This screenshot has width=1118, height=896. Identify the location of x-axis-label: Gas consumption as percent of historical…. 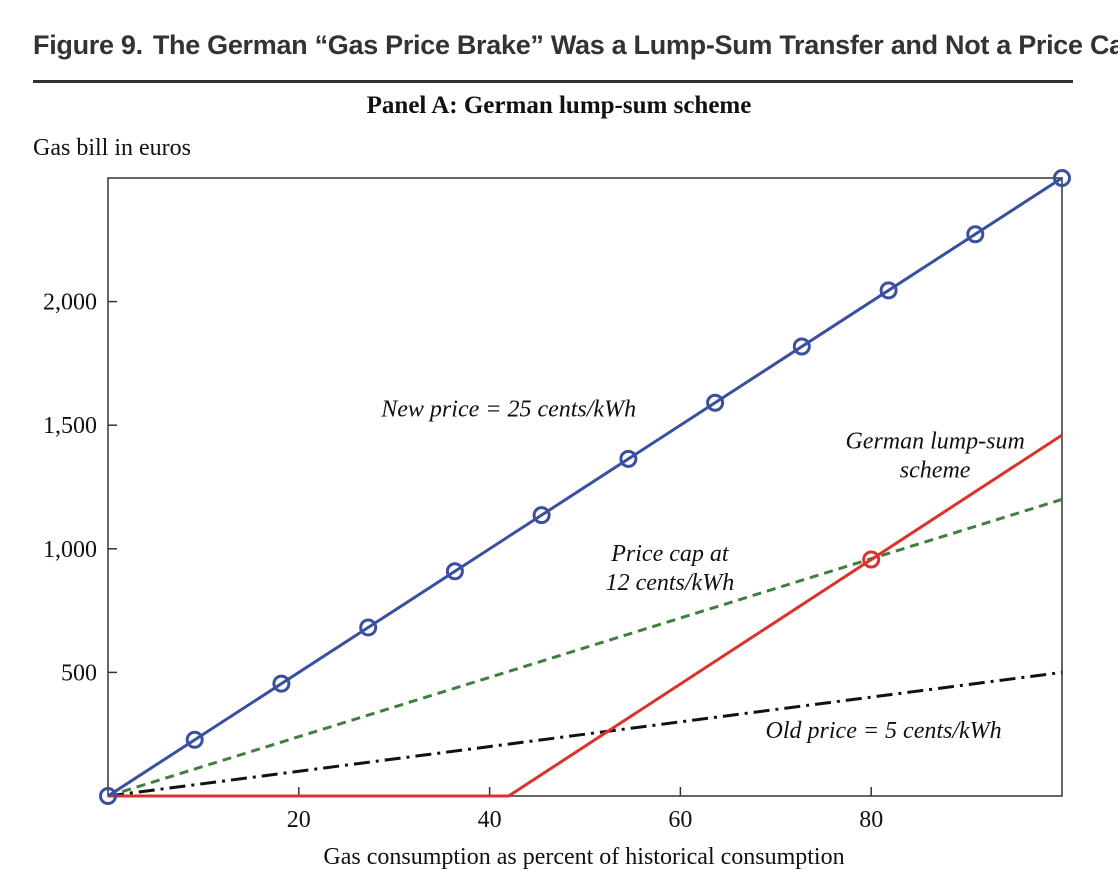
(584, 857).